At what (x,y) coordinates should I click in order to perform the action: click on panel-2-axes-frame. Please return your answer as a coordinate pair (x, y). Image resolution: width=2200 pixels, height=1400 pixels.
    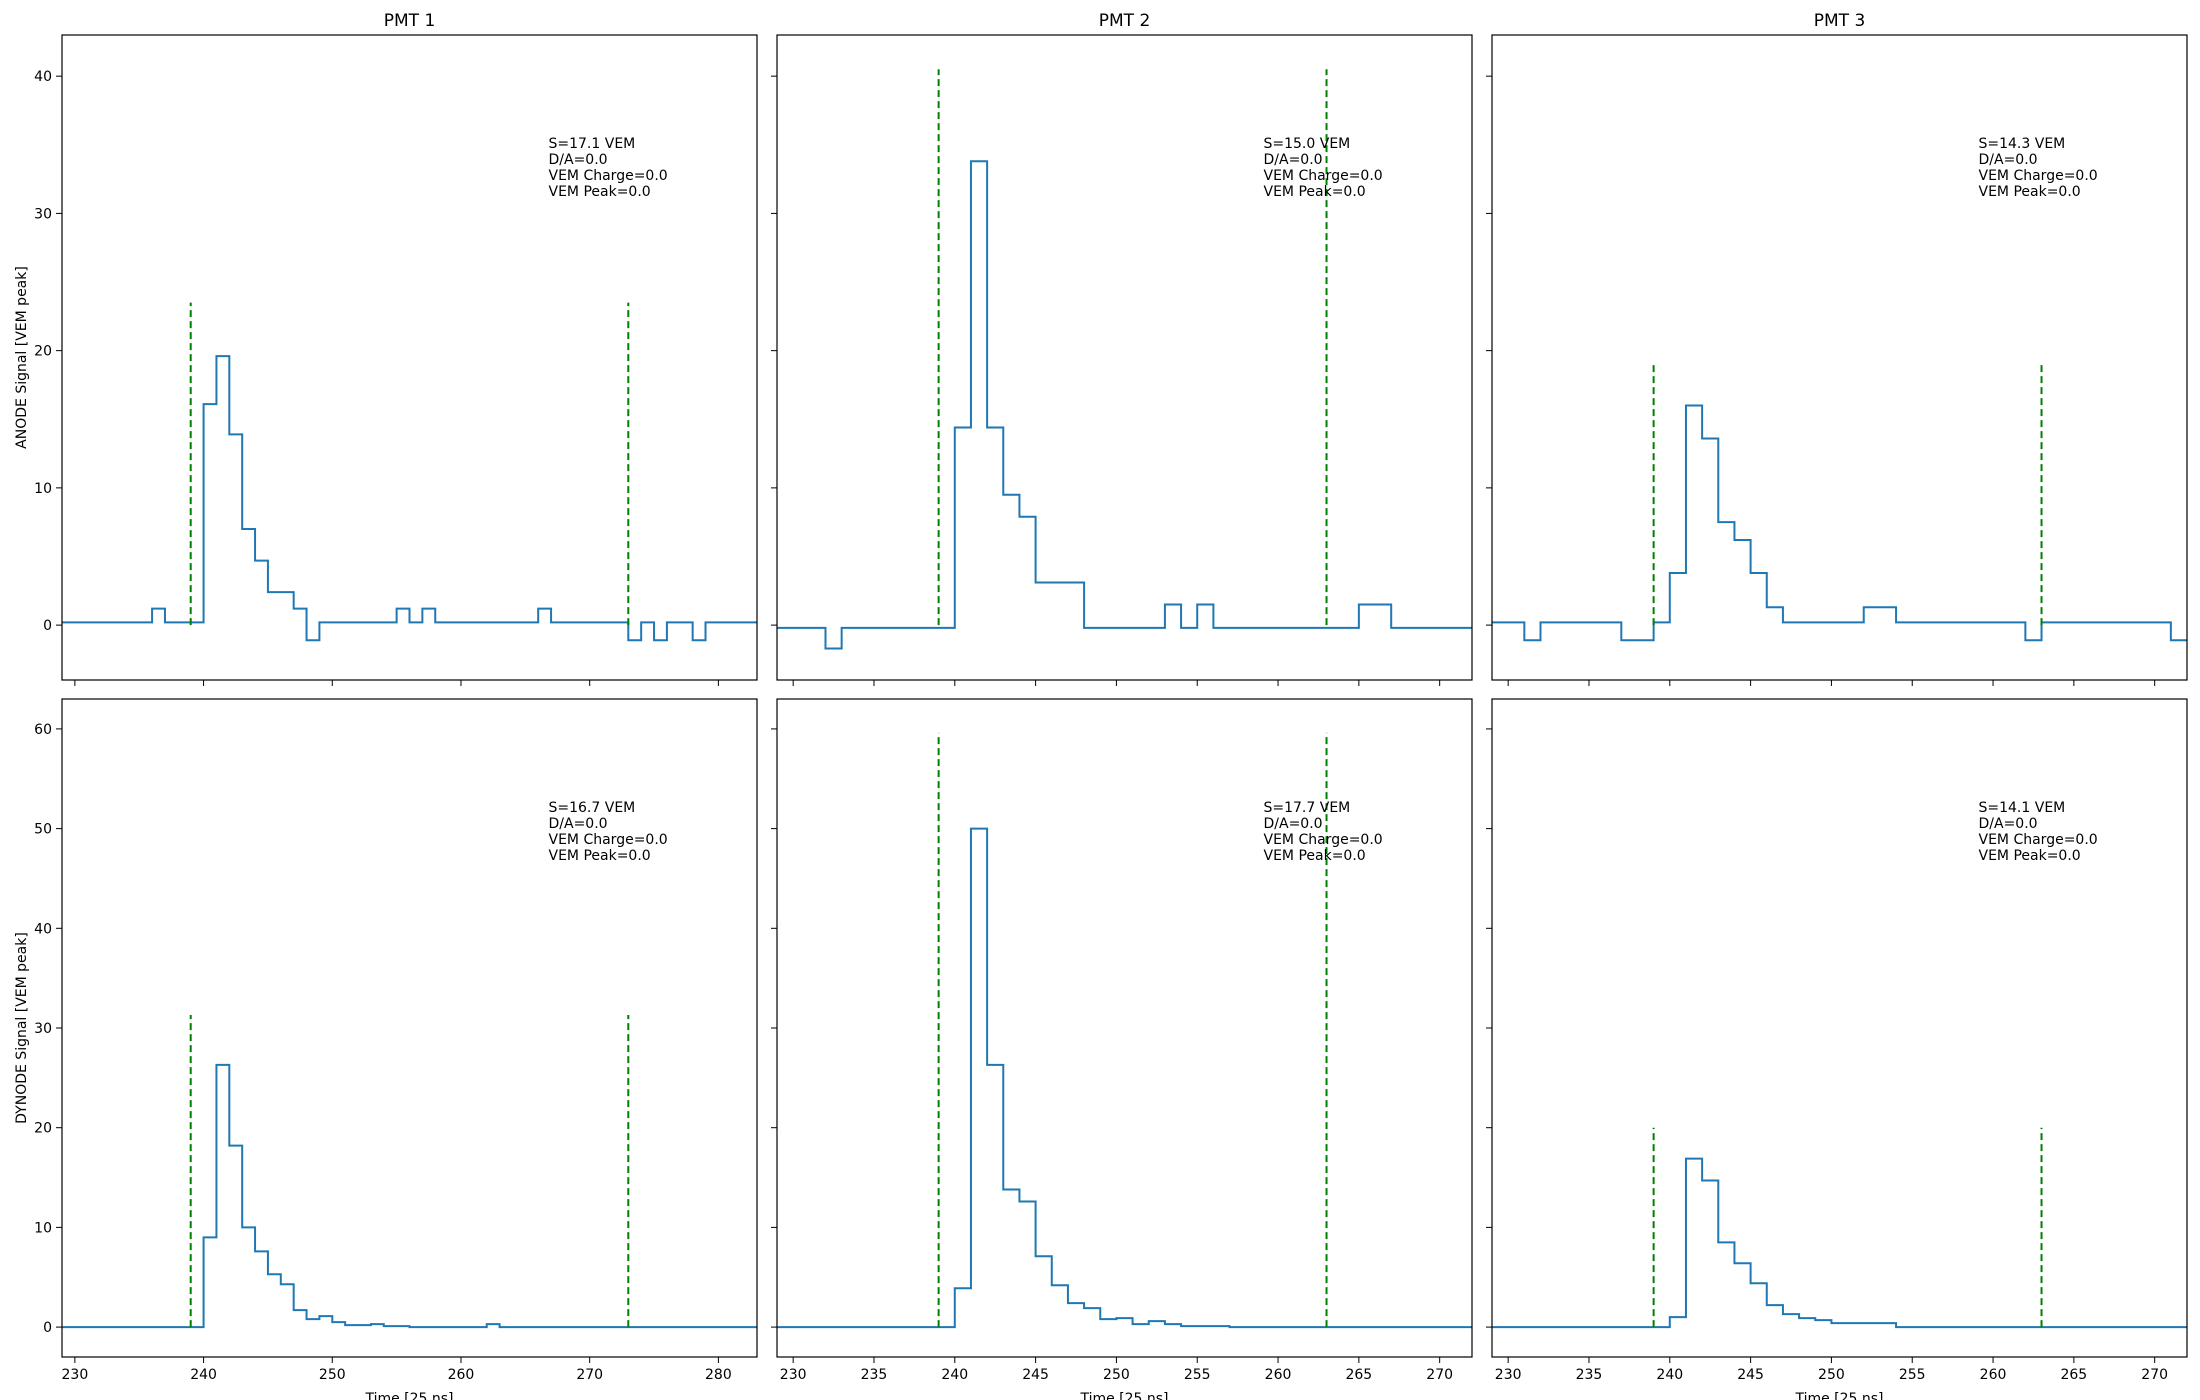
    Looking at the image, I should click on (1124, 357).